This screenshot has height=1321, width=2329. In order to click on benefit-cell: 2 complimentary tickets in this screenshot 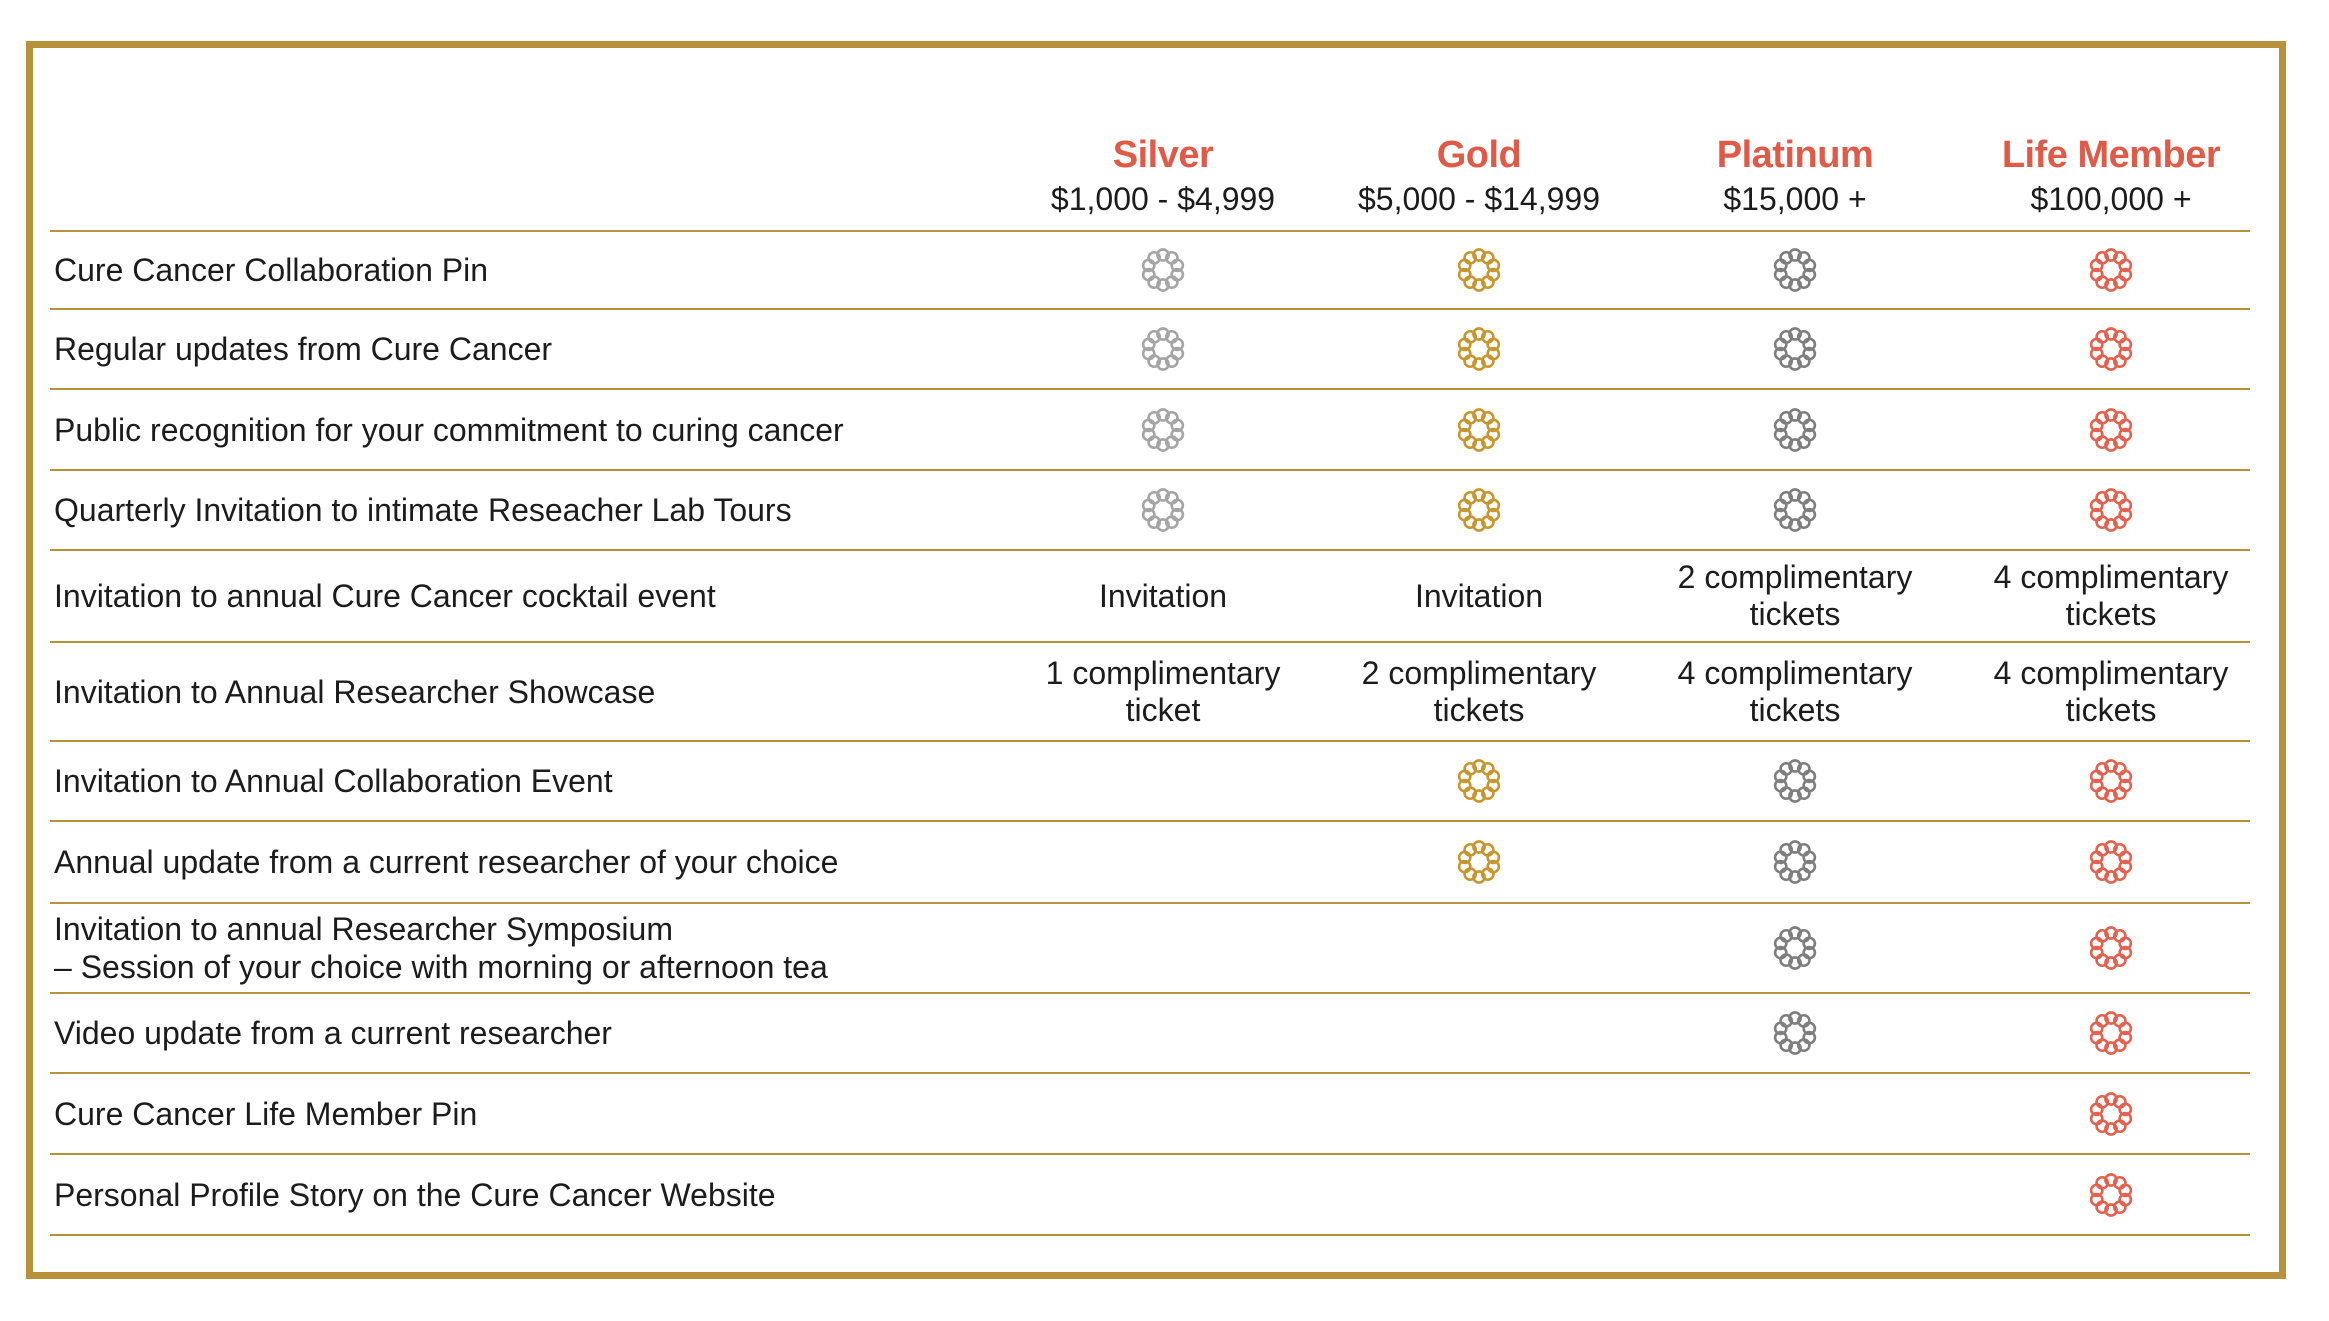, I will do `click(1795, 596)`.